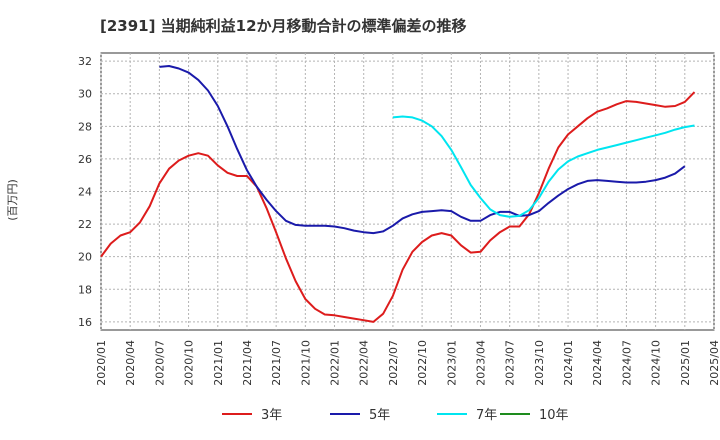 The image size is (720, 440). What do you see at coordinates (554, 415) in the screenshot?
I see `legend-label: 10年` at bounding box center [554, 415].